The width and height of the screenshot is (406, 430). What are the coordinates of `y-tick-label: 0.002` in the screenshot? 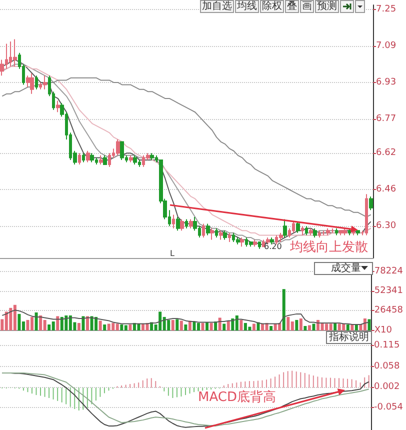 It's located at (387, 387).